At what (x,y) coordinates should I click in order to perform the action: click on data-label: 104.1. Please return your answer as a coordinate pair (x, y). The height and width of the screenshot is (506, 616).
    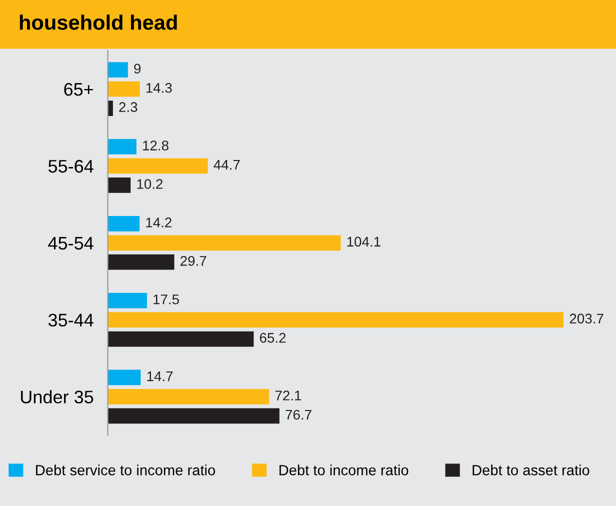
    Looking at the image, I should click on (363, 241).